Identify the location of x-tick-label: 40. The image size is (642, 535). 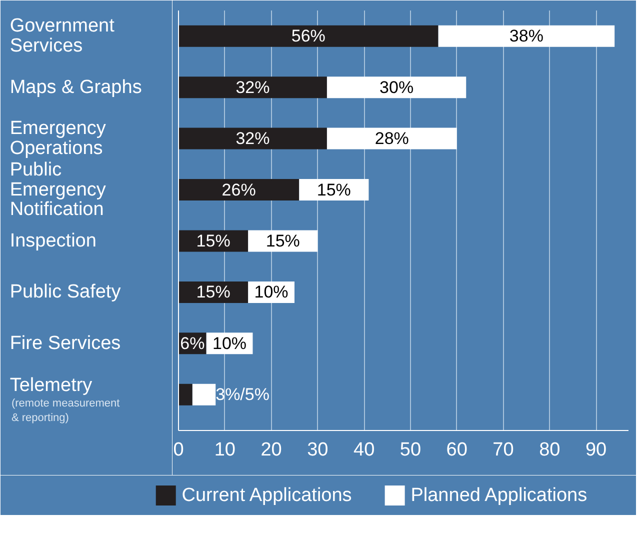
(364, 450).